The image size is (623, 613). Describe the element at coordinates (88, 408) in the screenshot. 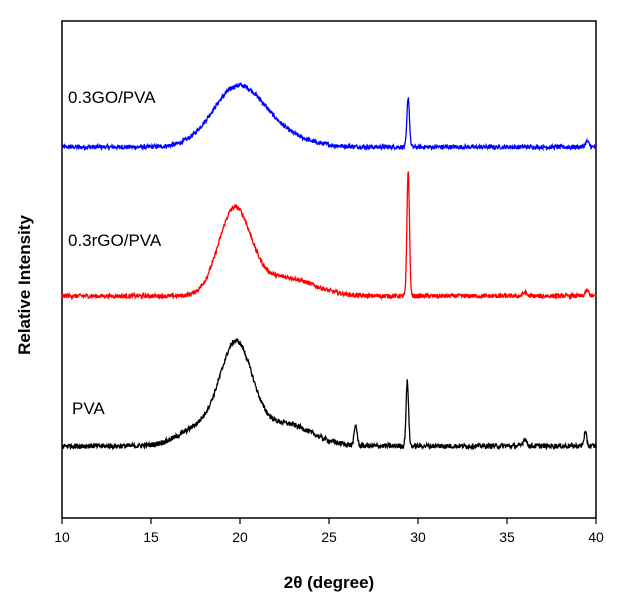

I see `series-label: PVA` at that location.